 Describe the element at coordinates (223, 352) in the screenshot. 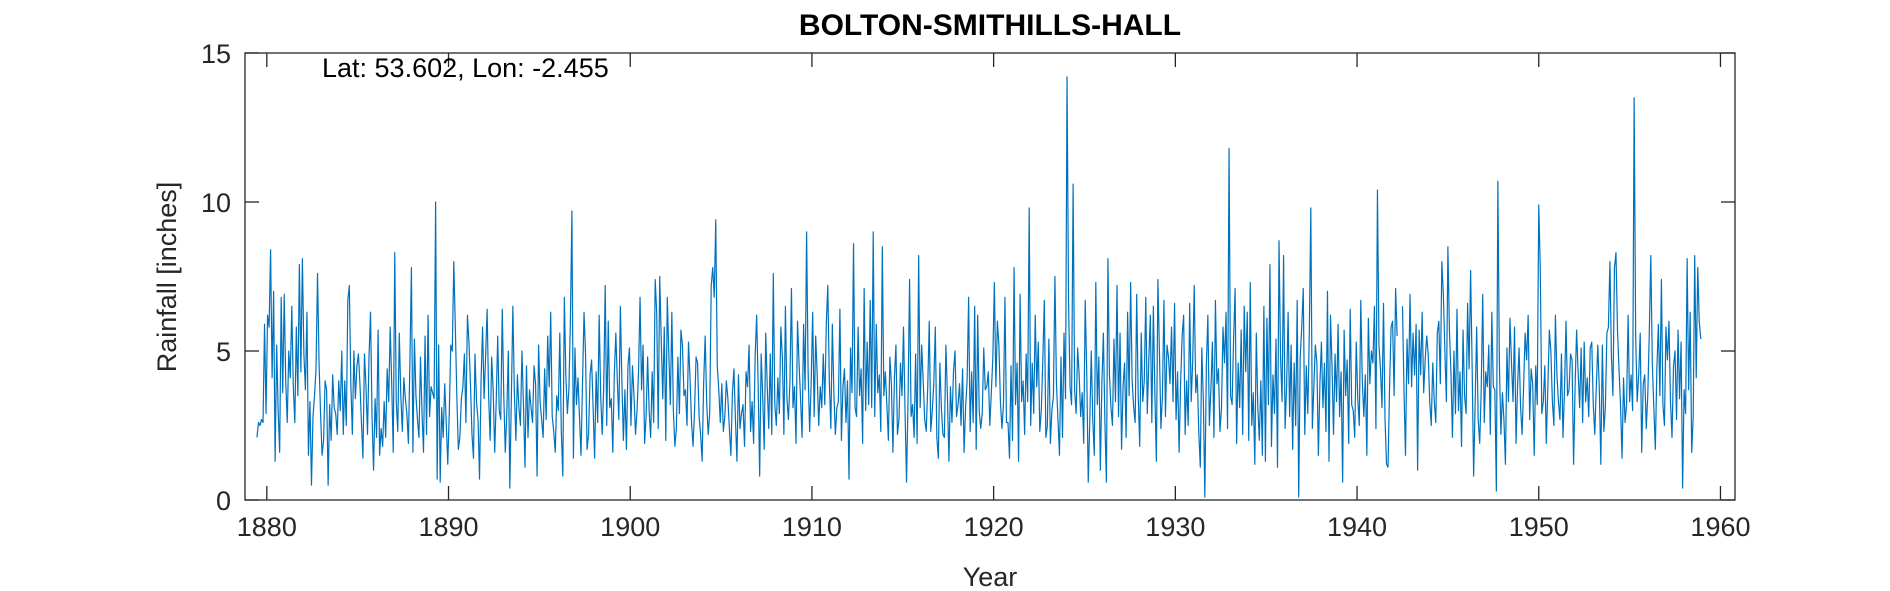

I see `y-tick-label: 5` at that location.